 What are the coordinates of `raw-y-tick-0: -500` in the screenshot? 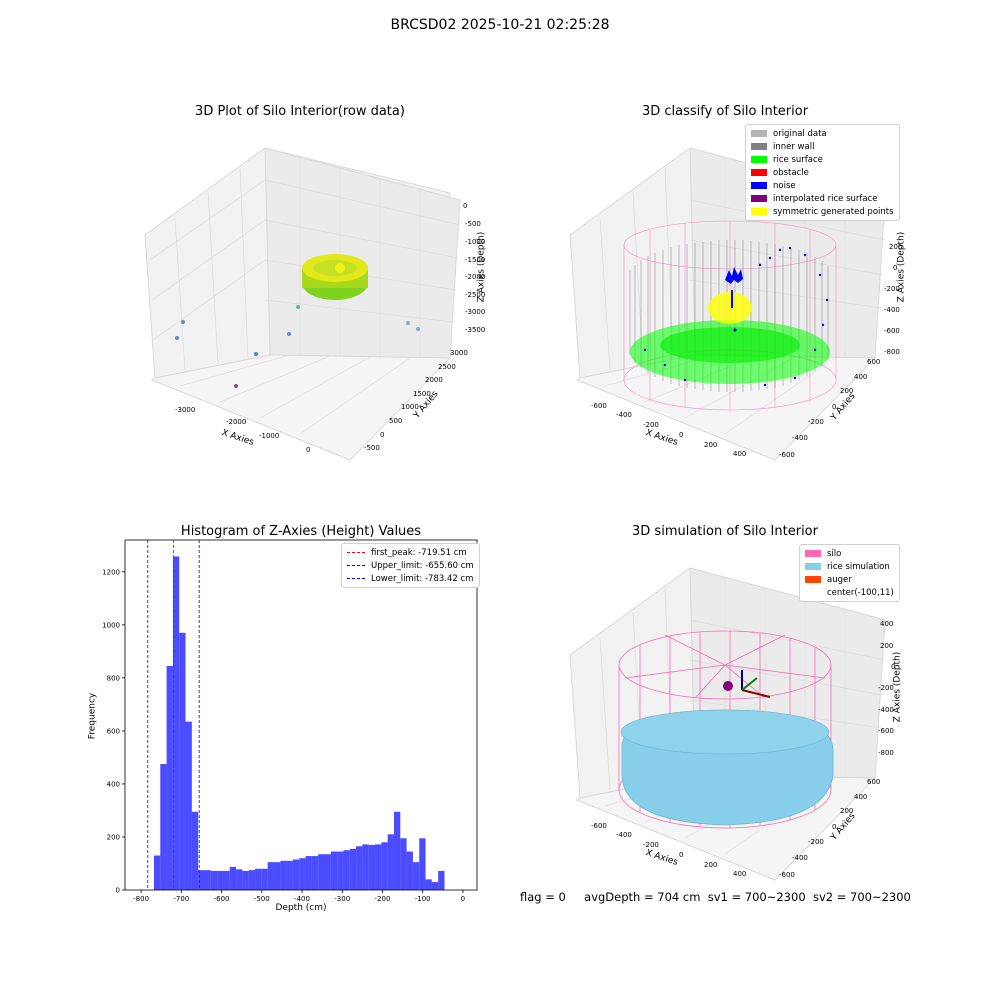 It's located at (372, 448).